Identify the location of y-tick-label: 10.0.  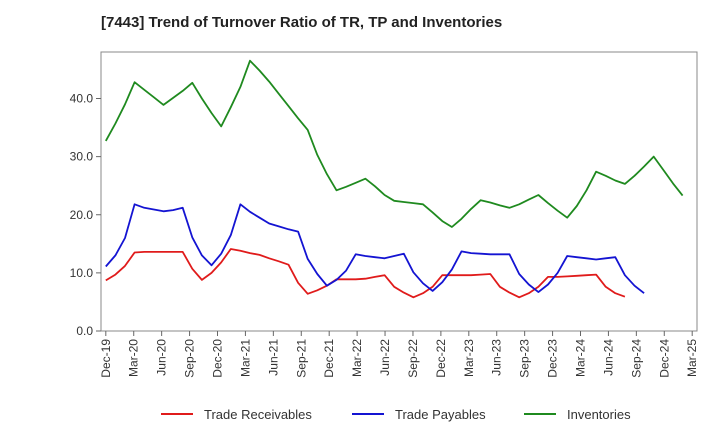
(82, 273).